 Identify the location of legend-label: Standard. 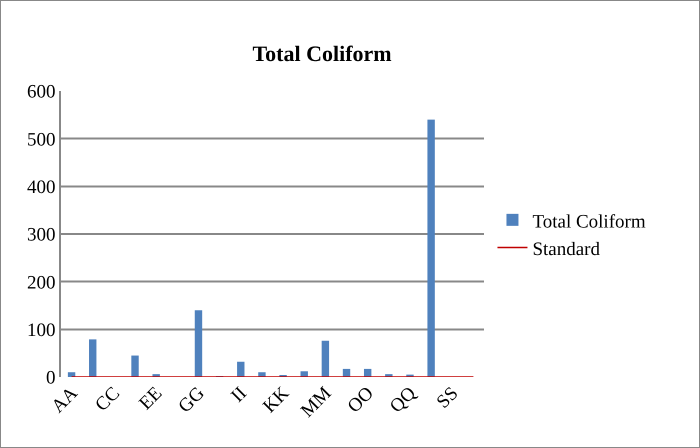
(566, 249).